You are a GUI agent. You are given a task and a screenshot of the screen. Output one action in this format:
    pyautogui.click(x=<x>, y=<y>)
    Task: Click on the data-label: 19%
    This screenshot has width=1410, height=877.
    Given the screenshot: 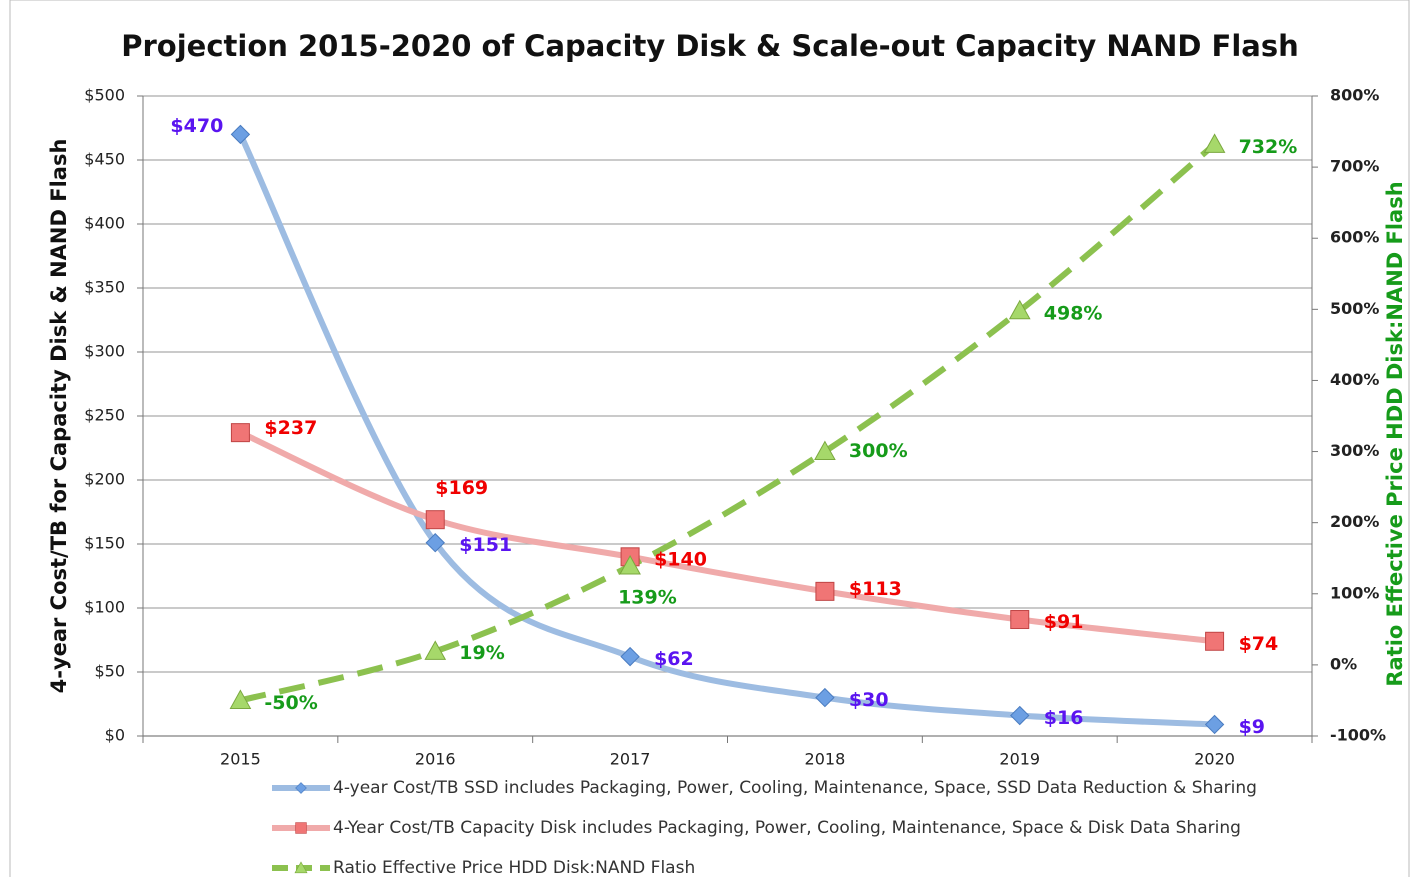 What is the action you would take?
    pyautogui.click(x=481, y=653)
    